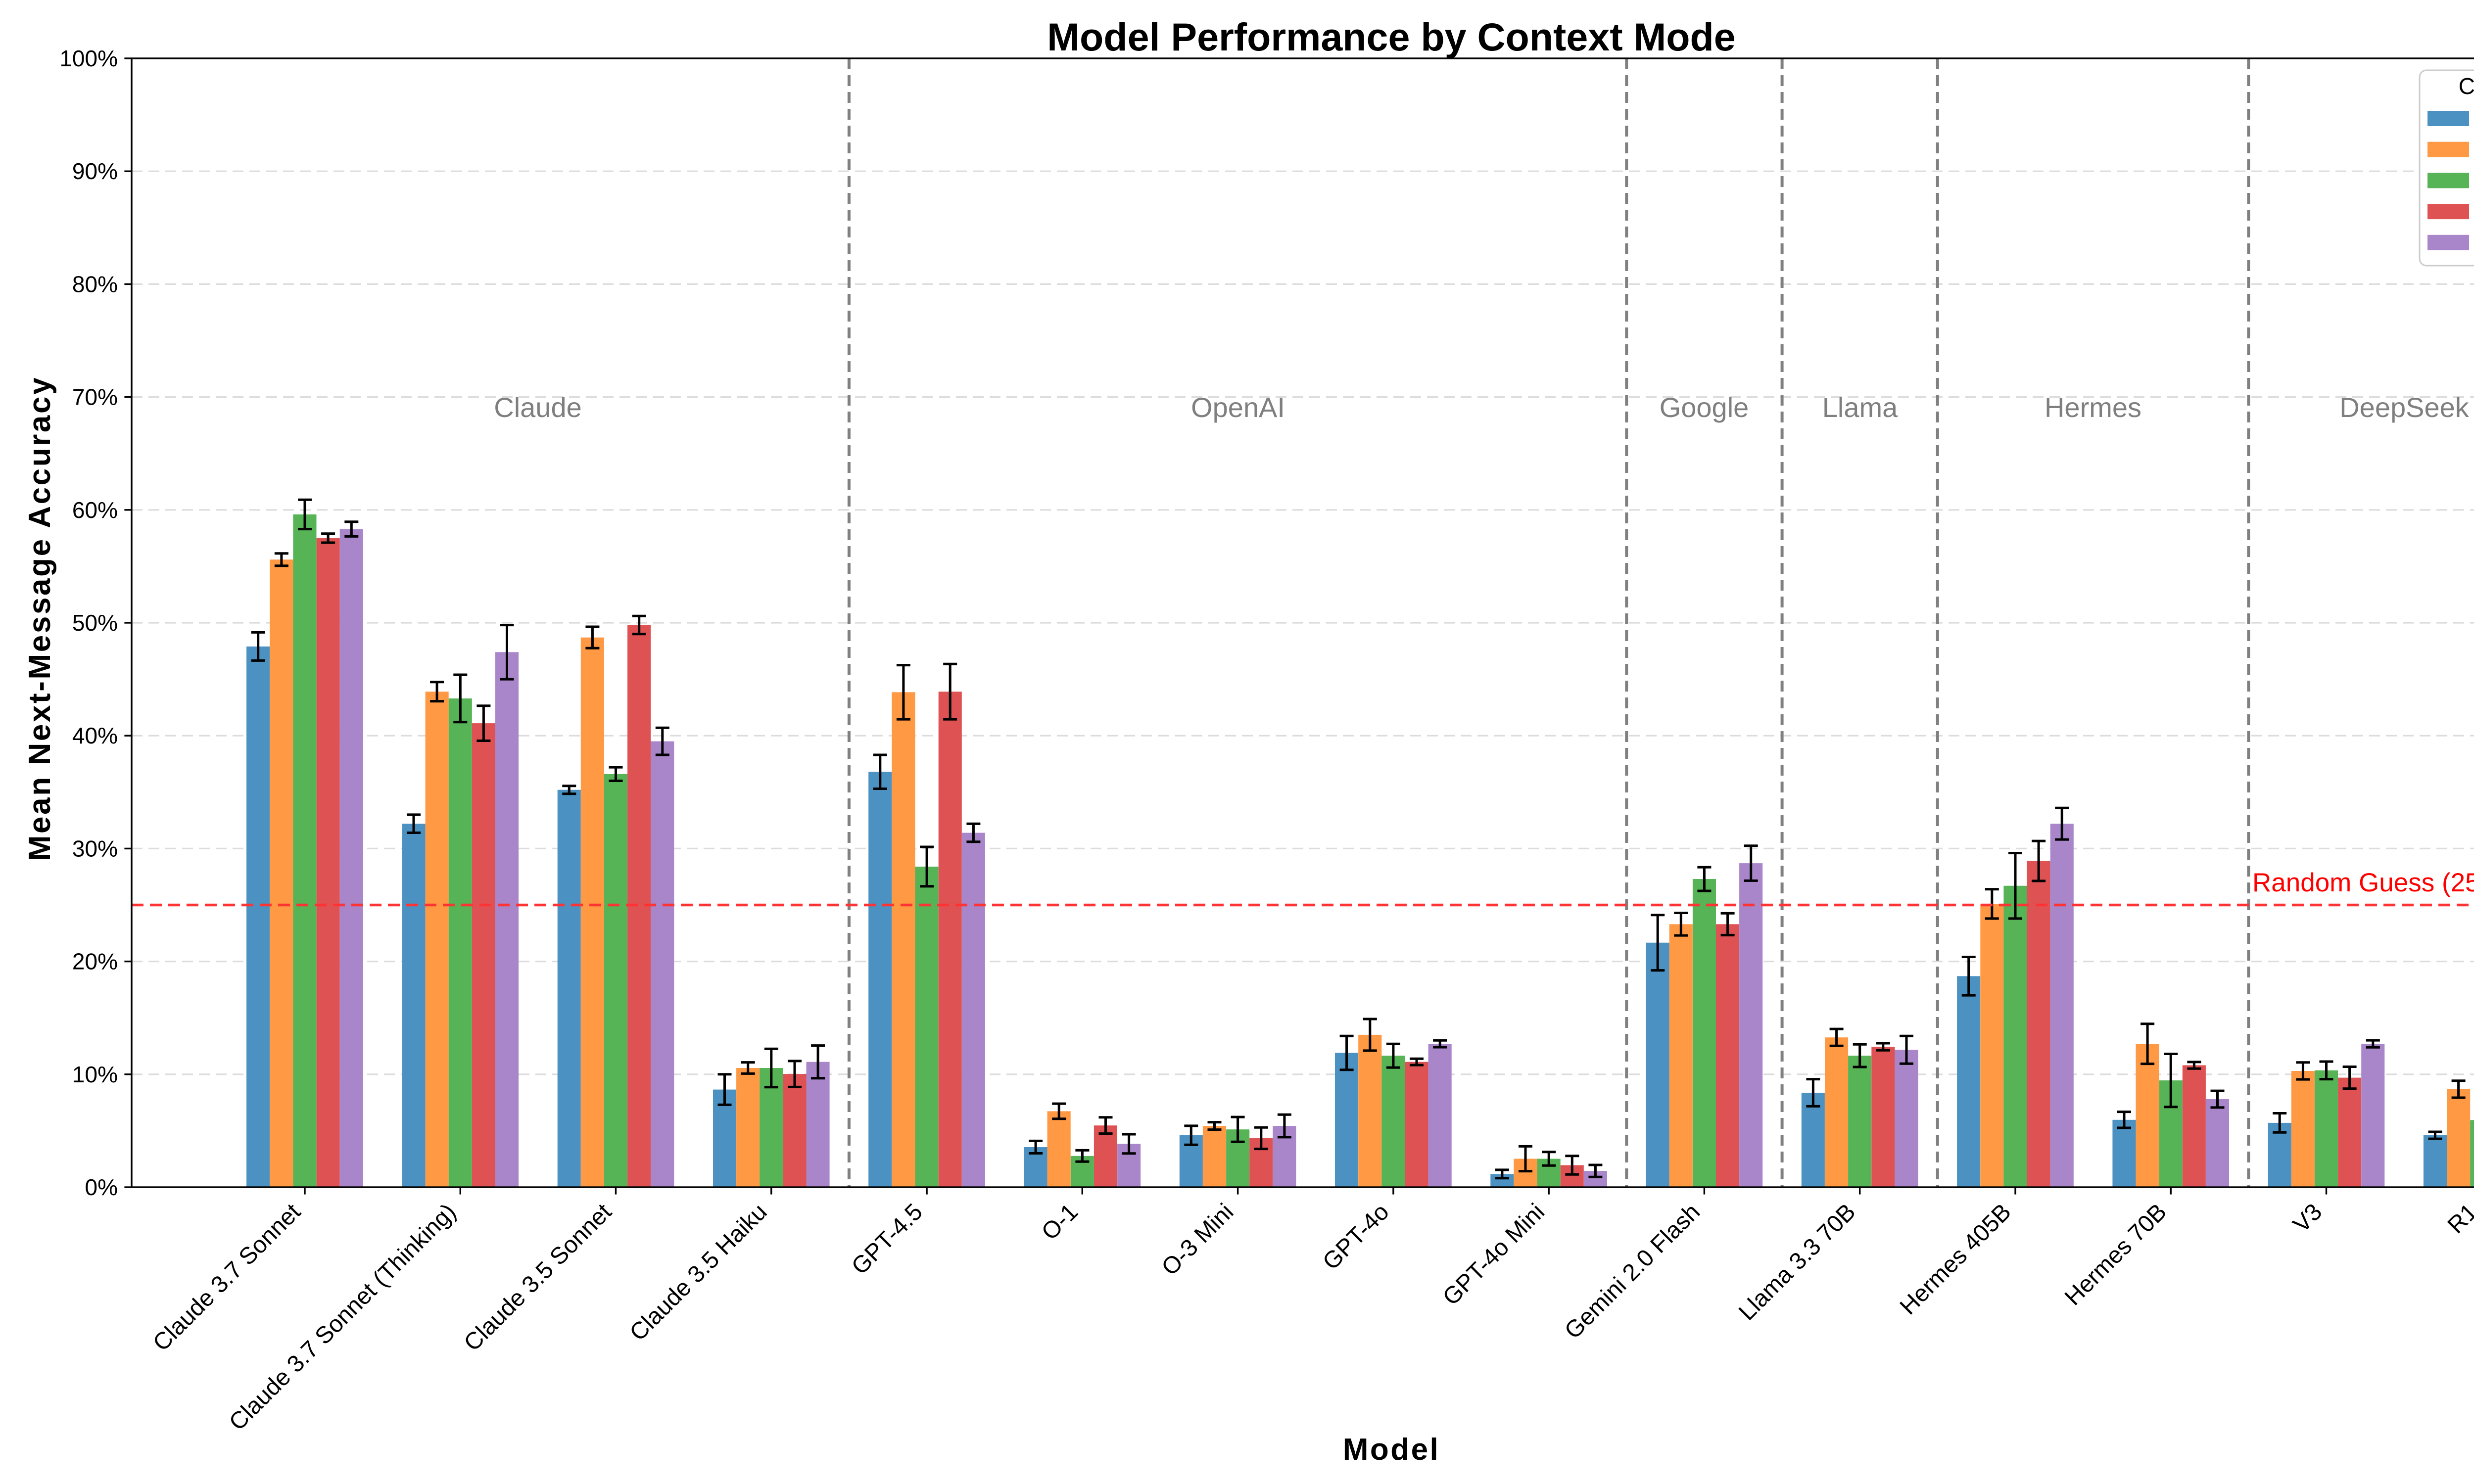  Describe the element at coordinates (95, 961) in the screenshot. I see `svg-text: 20%` at that location.